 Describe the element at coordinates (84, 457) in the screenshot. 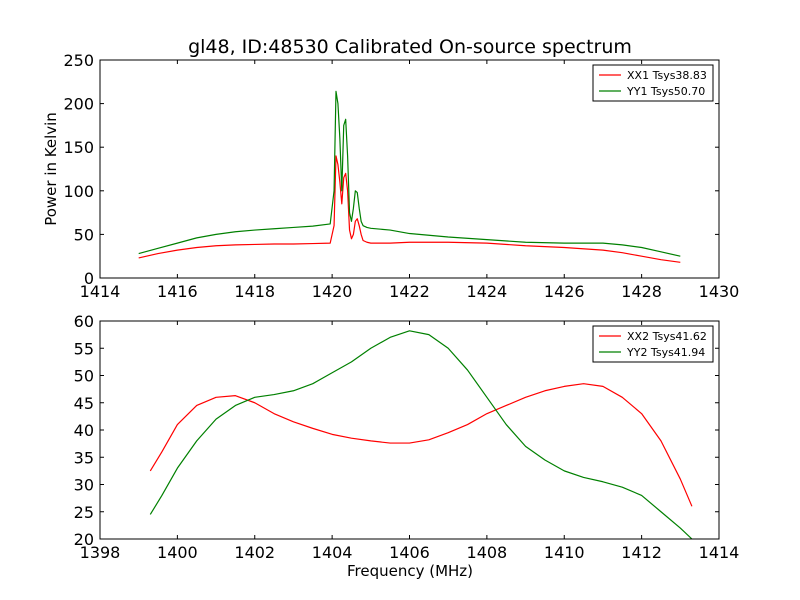

I see `y-tick-label: 35` at that location.